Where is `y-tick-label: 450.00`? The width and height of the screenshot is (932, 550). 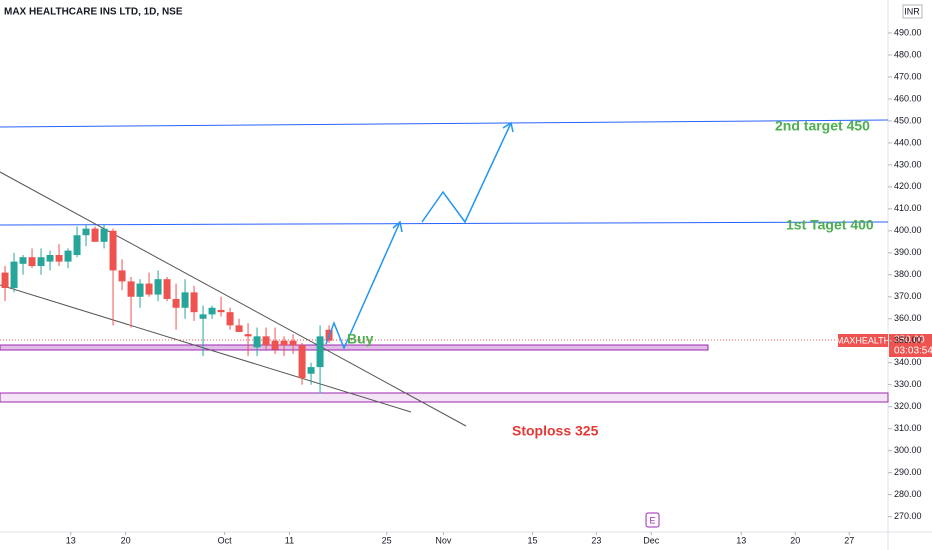
y-tick-label: 450.00 is located at coordinates (908, 120).